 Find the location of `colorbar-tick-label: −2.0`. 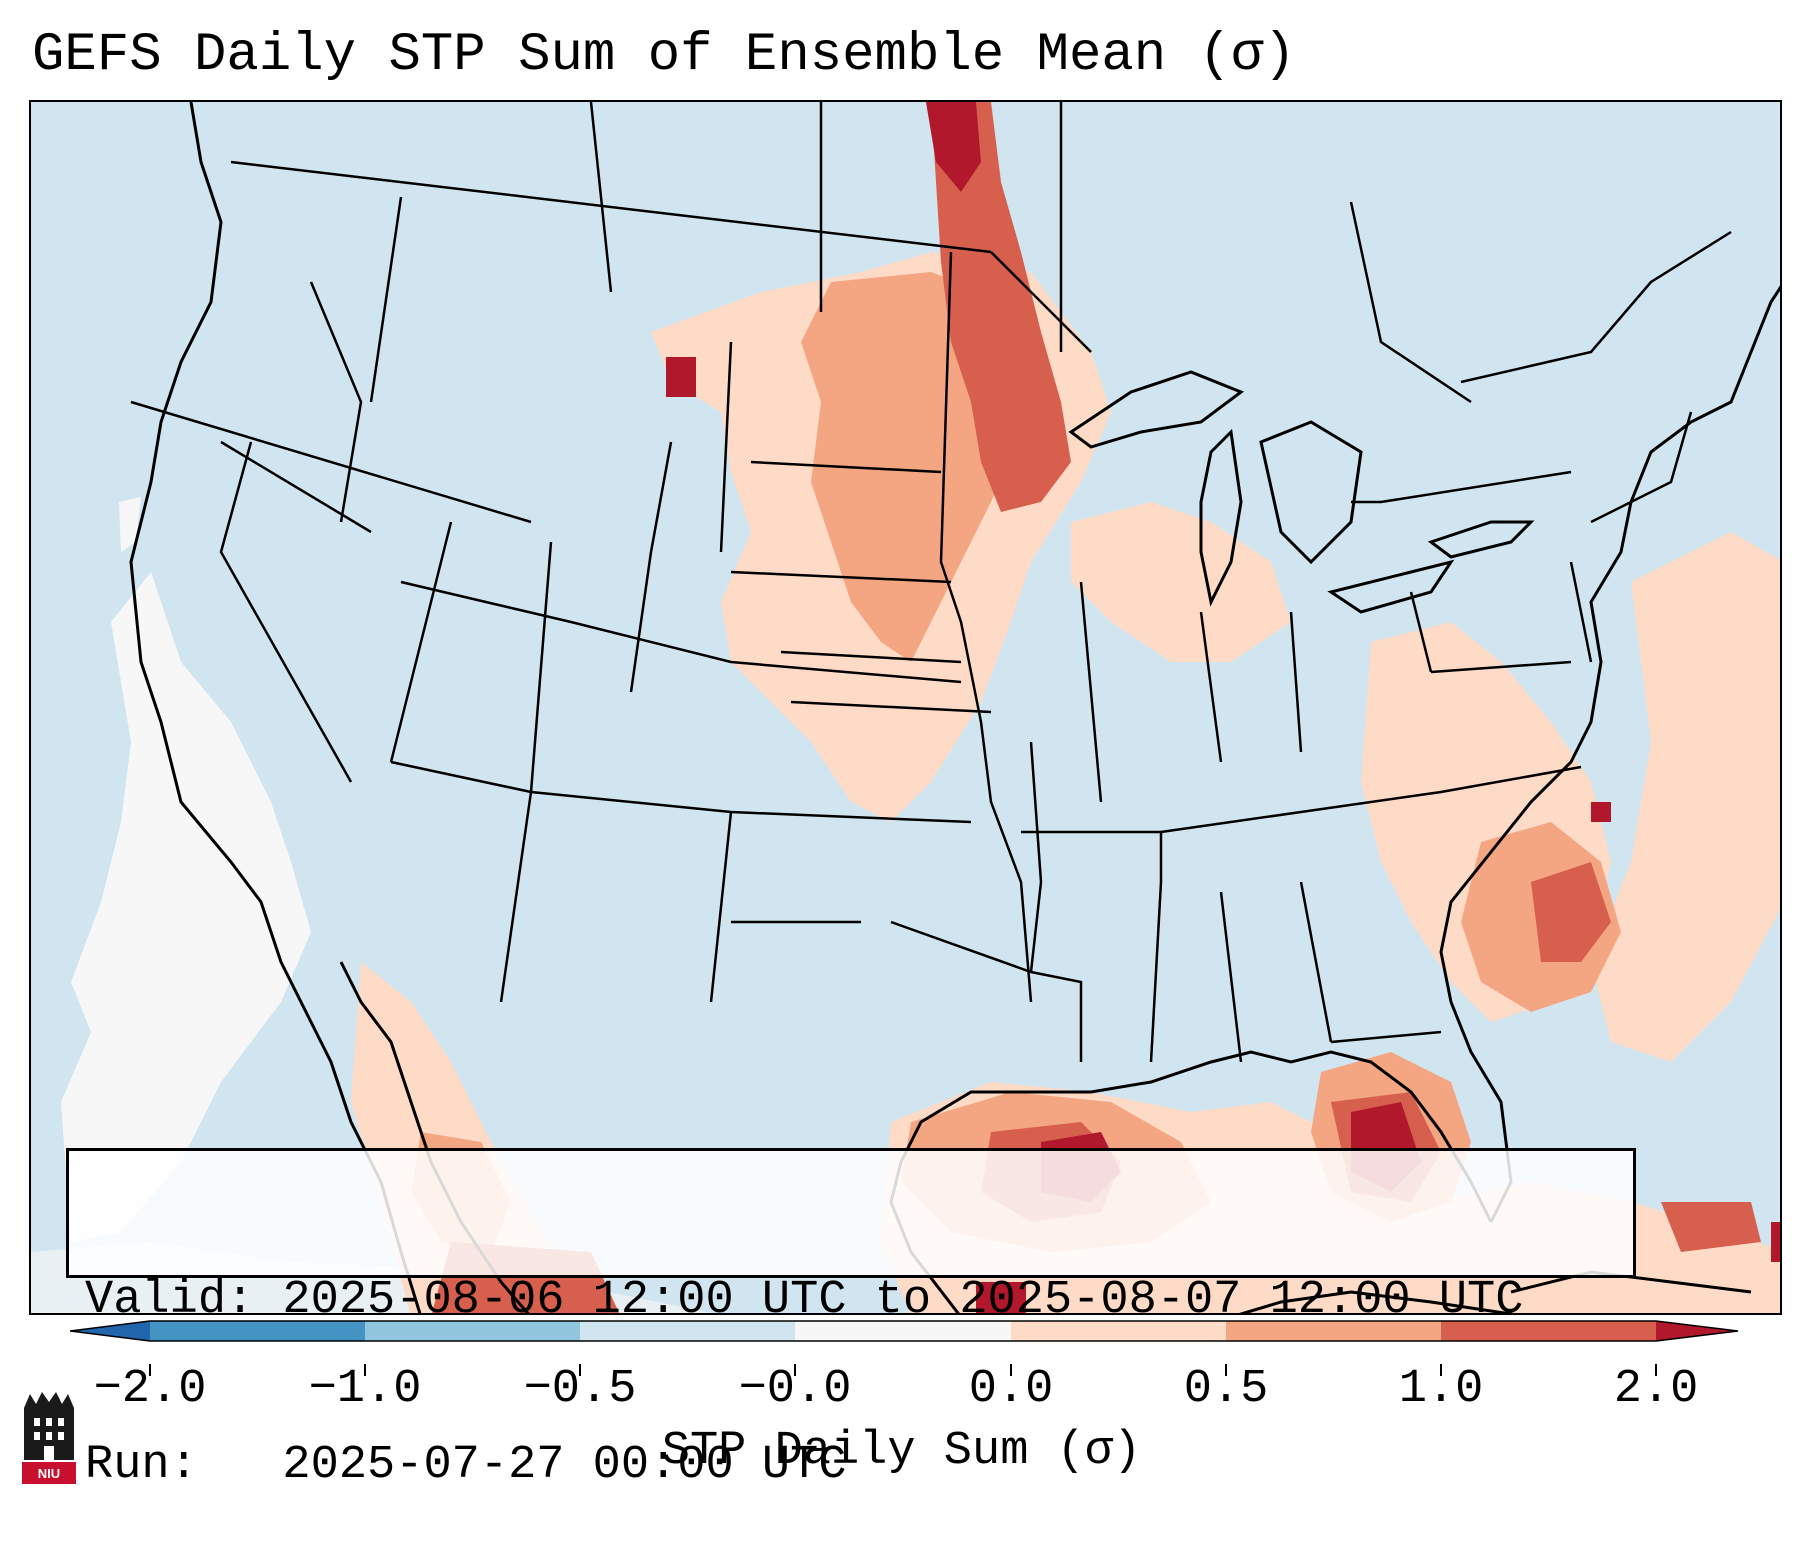

colorbar-tick-label: −2.0 is located at coordinates (150, 1389).